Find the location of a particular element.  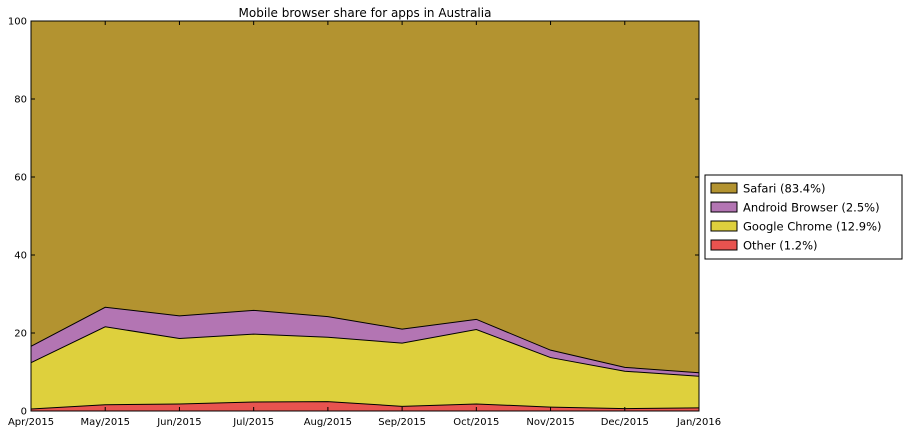

legend-swatch-safari is located at coordinates (724, 188).